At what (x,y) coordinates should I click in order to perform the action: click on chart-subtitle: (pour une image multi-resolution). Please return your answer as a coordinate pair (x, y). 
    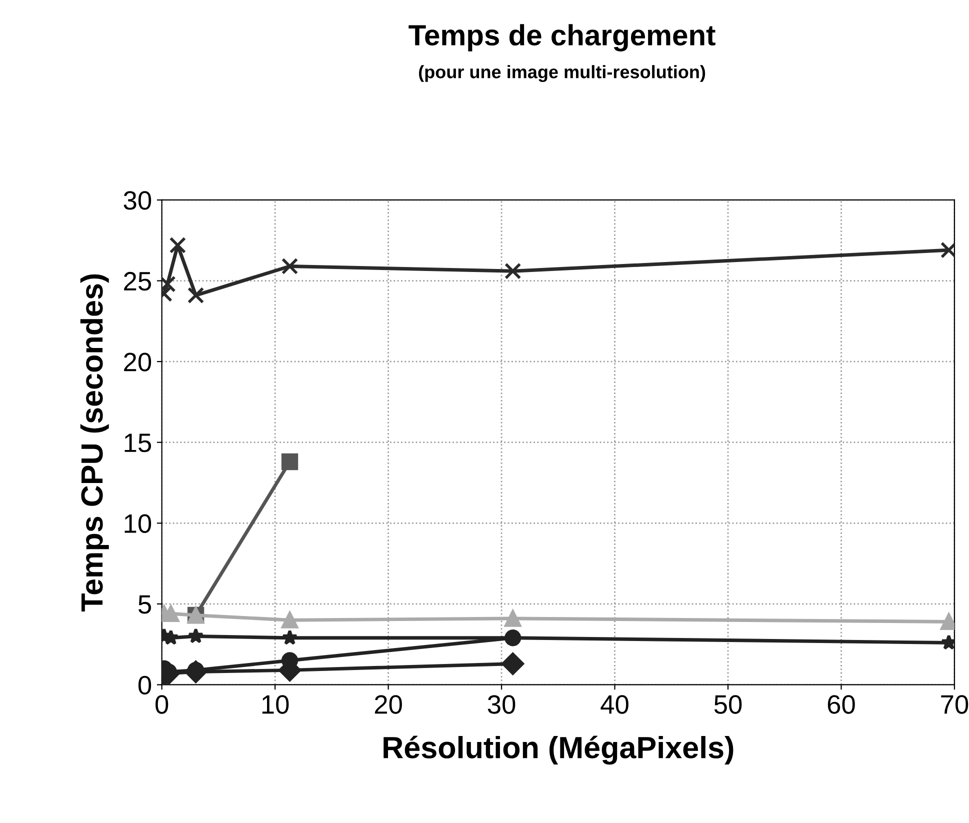
    Looking at the image, I should click on (562, 73).